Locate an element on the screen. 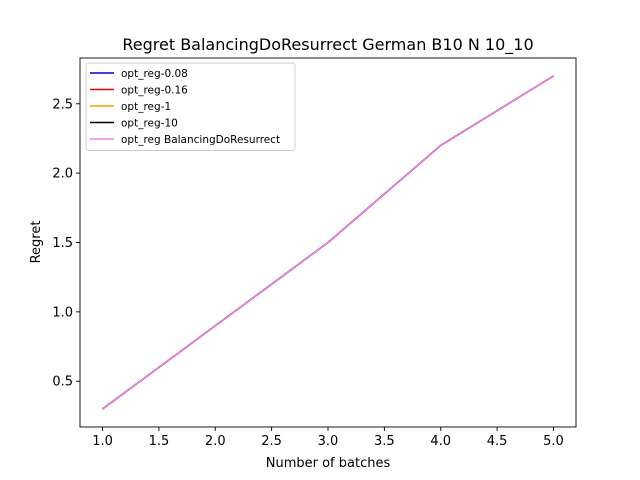  y-tick-label: 0.5 is located at coordinates (62, 382).